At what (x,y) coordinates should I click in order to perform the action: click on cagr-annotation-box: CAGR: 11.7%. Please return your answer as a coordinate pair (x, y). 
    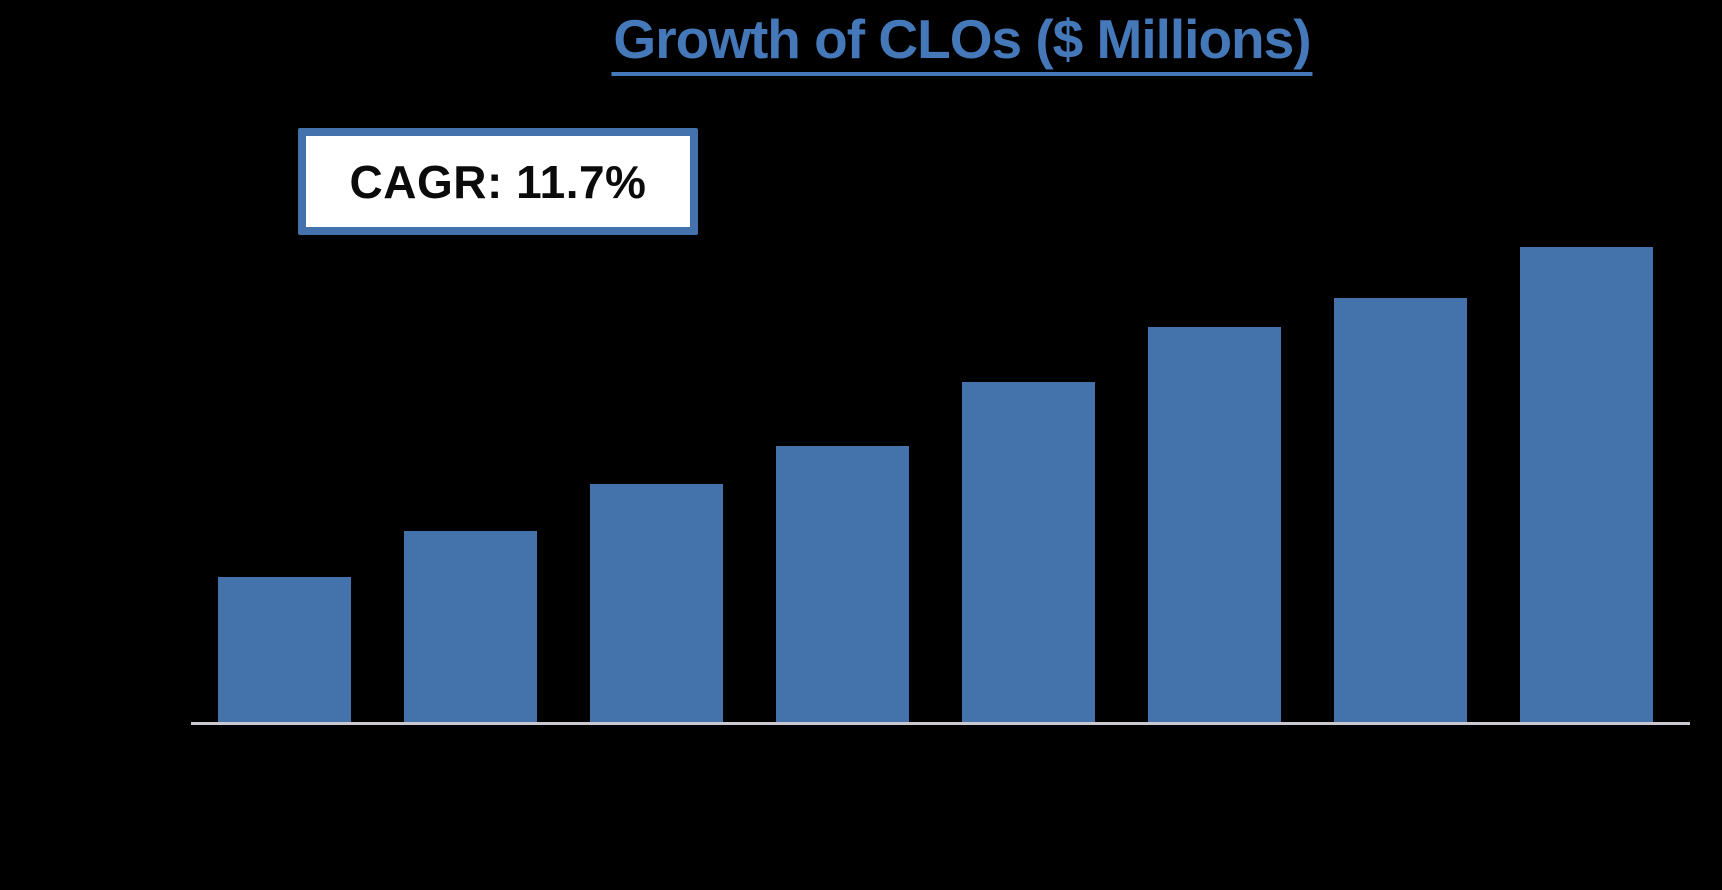
    Looking at the image, I should click on (498, 181).